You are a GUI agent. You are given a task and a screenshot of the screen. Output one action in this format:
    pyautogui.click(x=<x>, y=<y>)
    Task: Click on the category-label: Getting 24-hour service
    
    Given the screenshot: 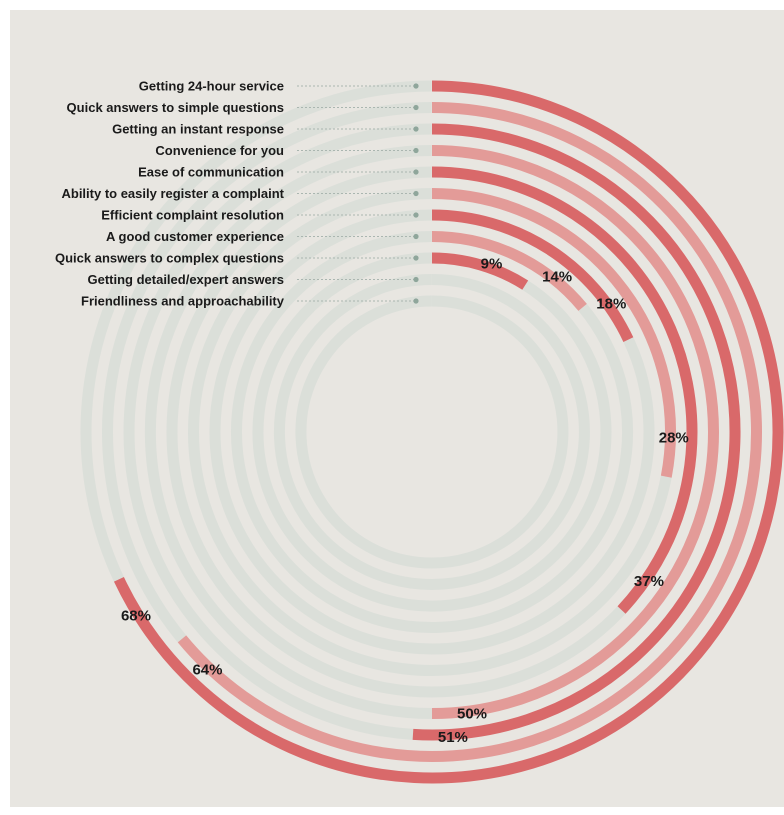 What is the action you would take?
    pyautogui.click(x=211, y=86)
    